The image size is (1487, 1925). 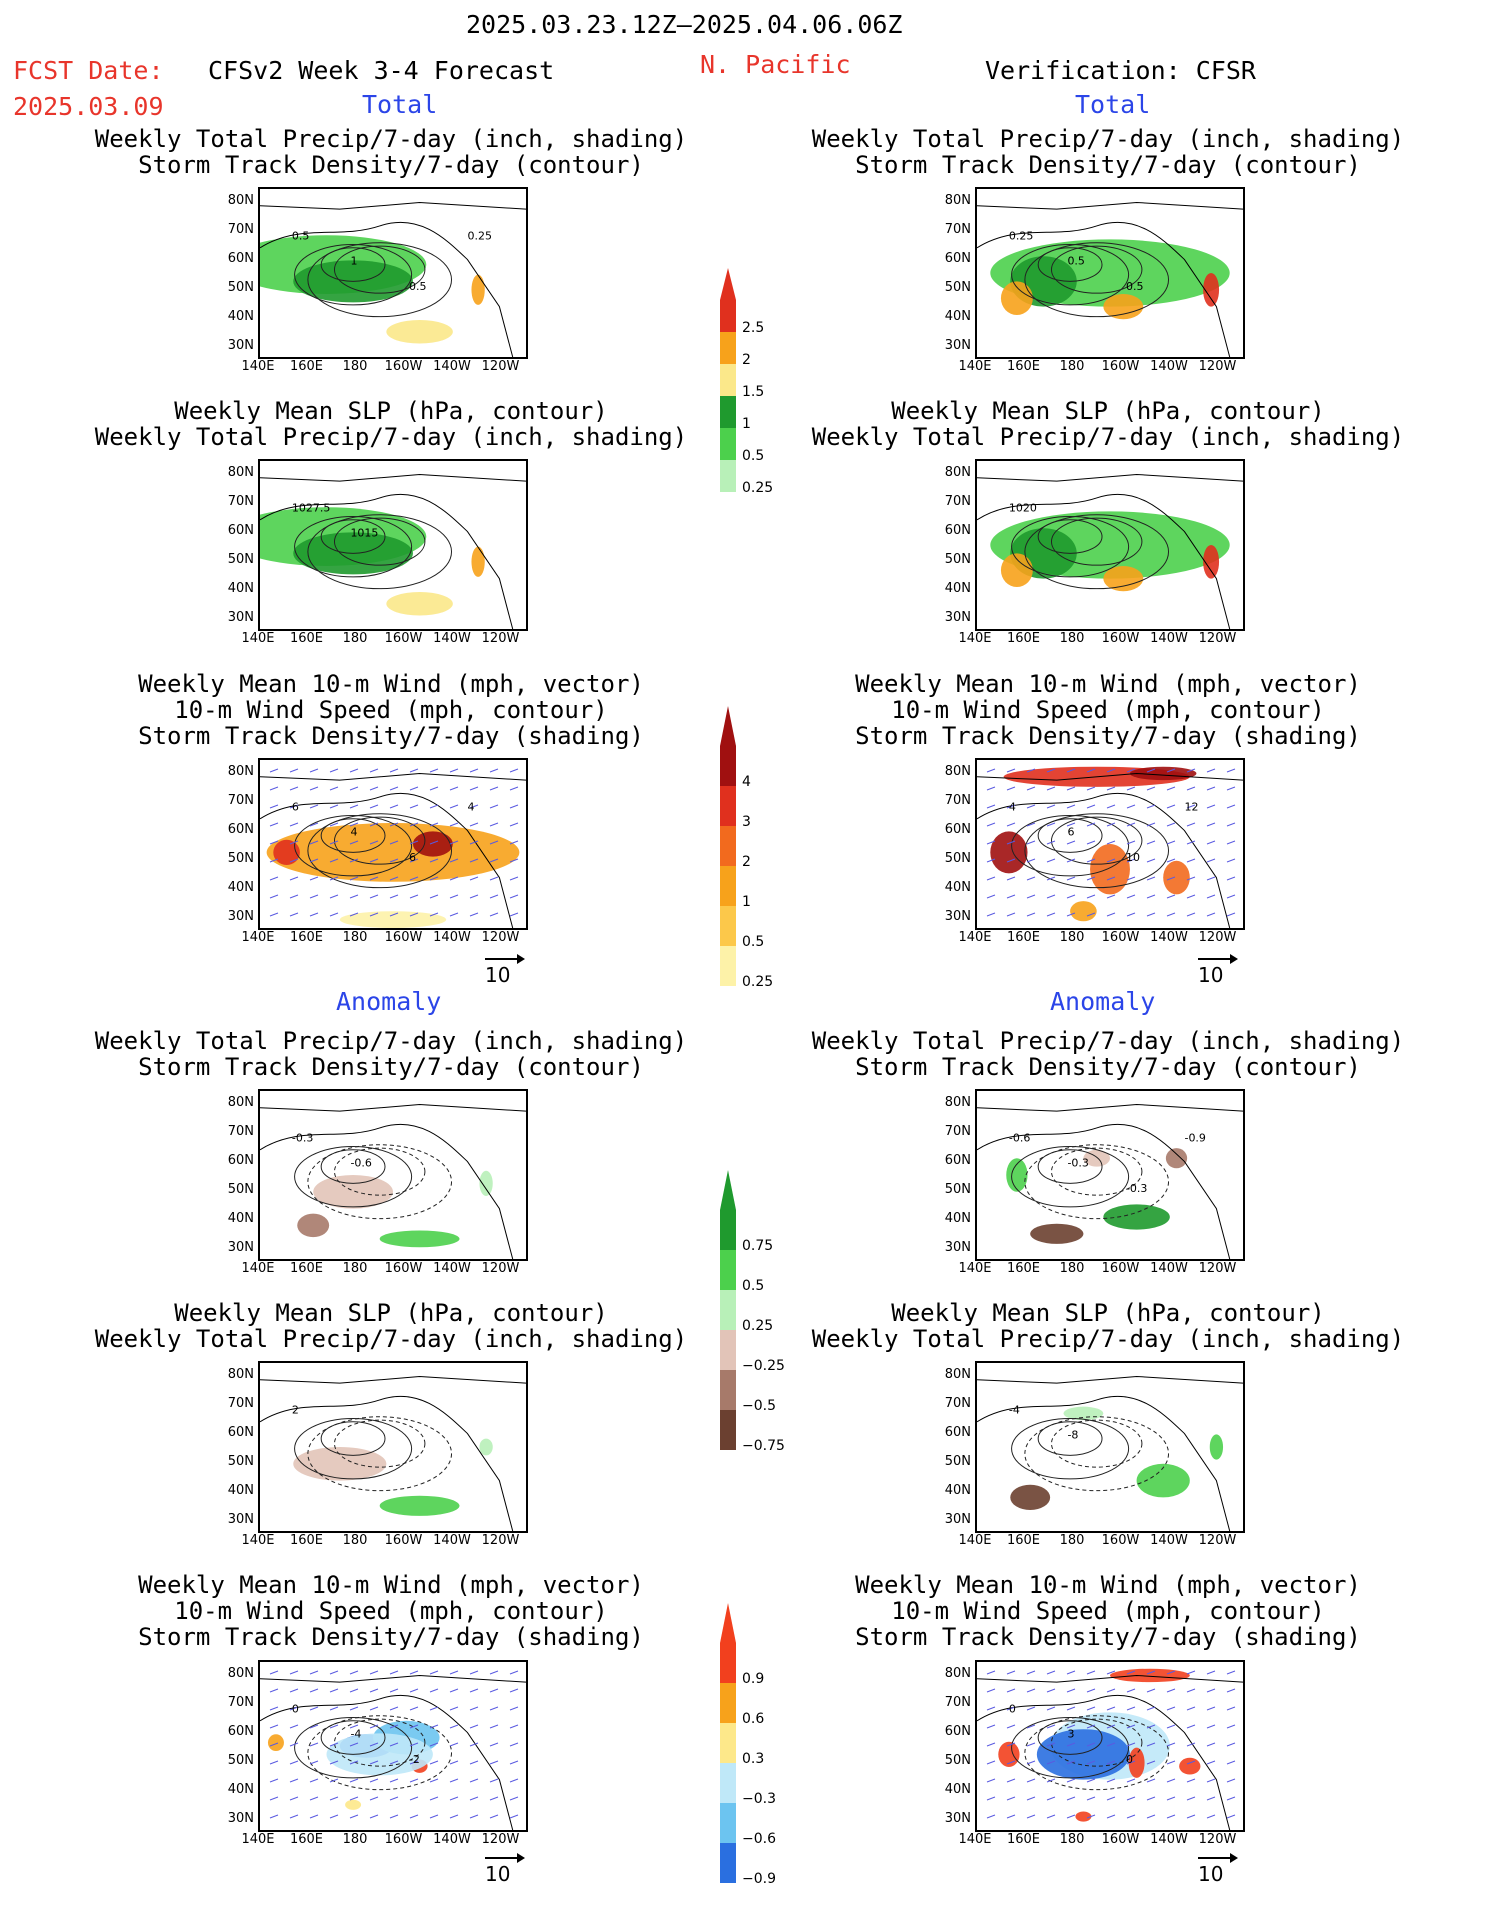 What do you see at coordinates (240, 617) in the screenshot?
I see `fcst-total-slp-lat-tick: 30N` at bounding box center [240, 617].